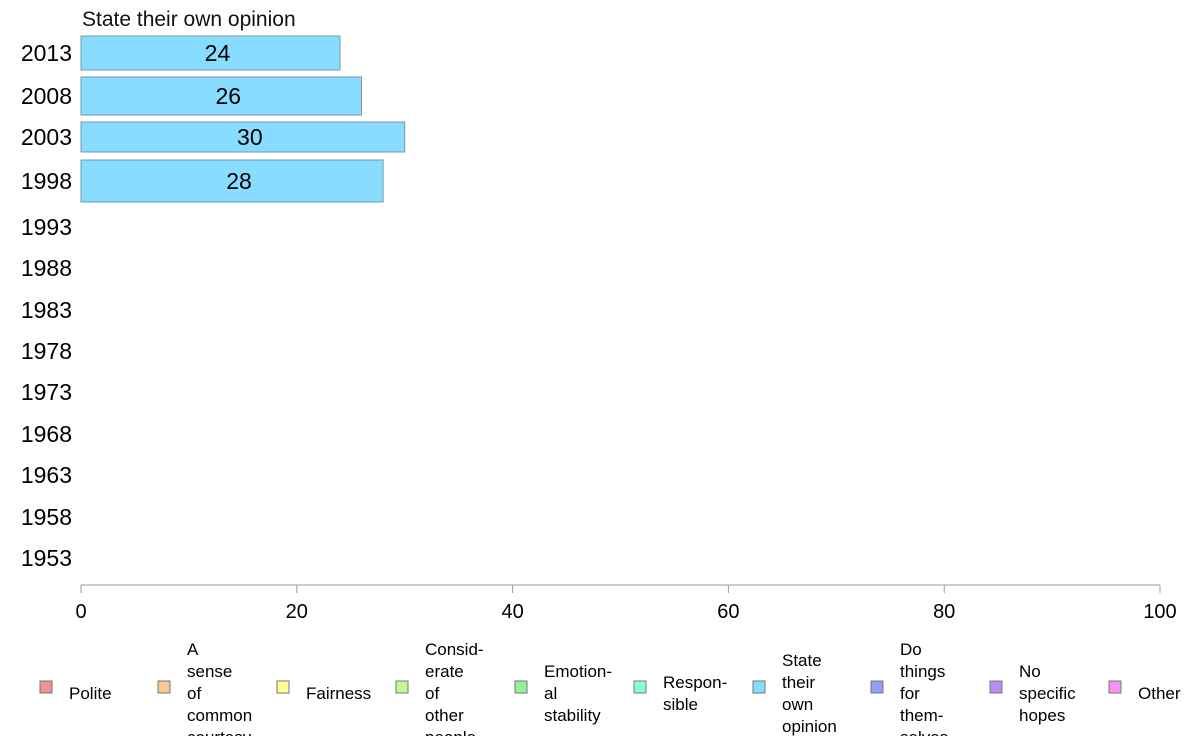 The image size is (1188, 736). What do you see at coordinates (46, 268) in the screenshot?
I see `year-label: 1988` at bounding box center [46, 268].